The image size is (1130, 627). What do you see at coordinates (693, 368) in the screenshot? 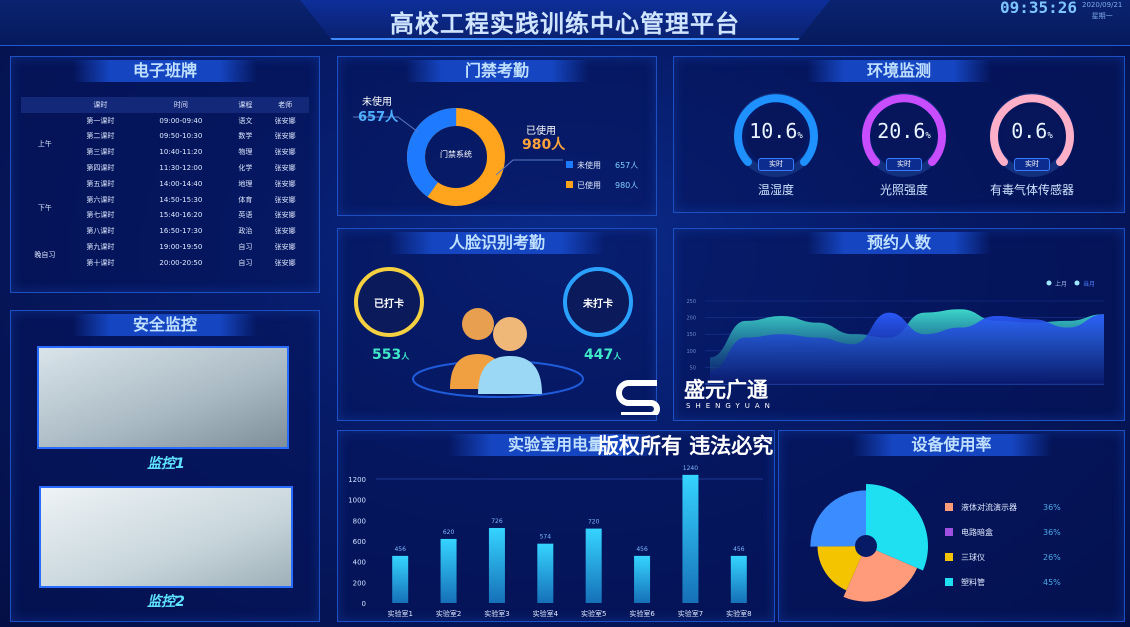
I see `y-tick-label: 50` at bounding box center [693, 368].